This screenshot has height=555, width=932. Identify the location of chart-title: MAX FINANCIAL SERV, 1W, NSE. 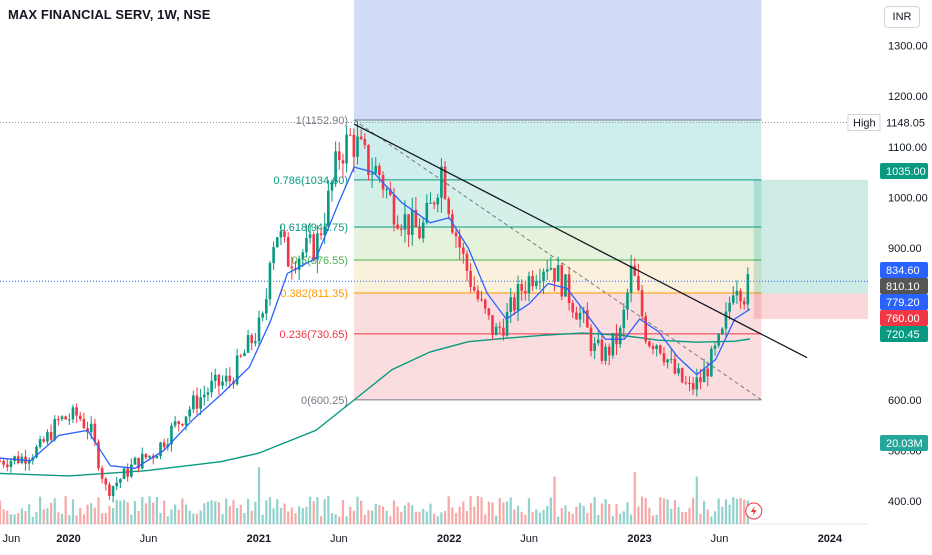
(109, 14).